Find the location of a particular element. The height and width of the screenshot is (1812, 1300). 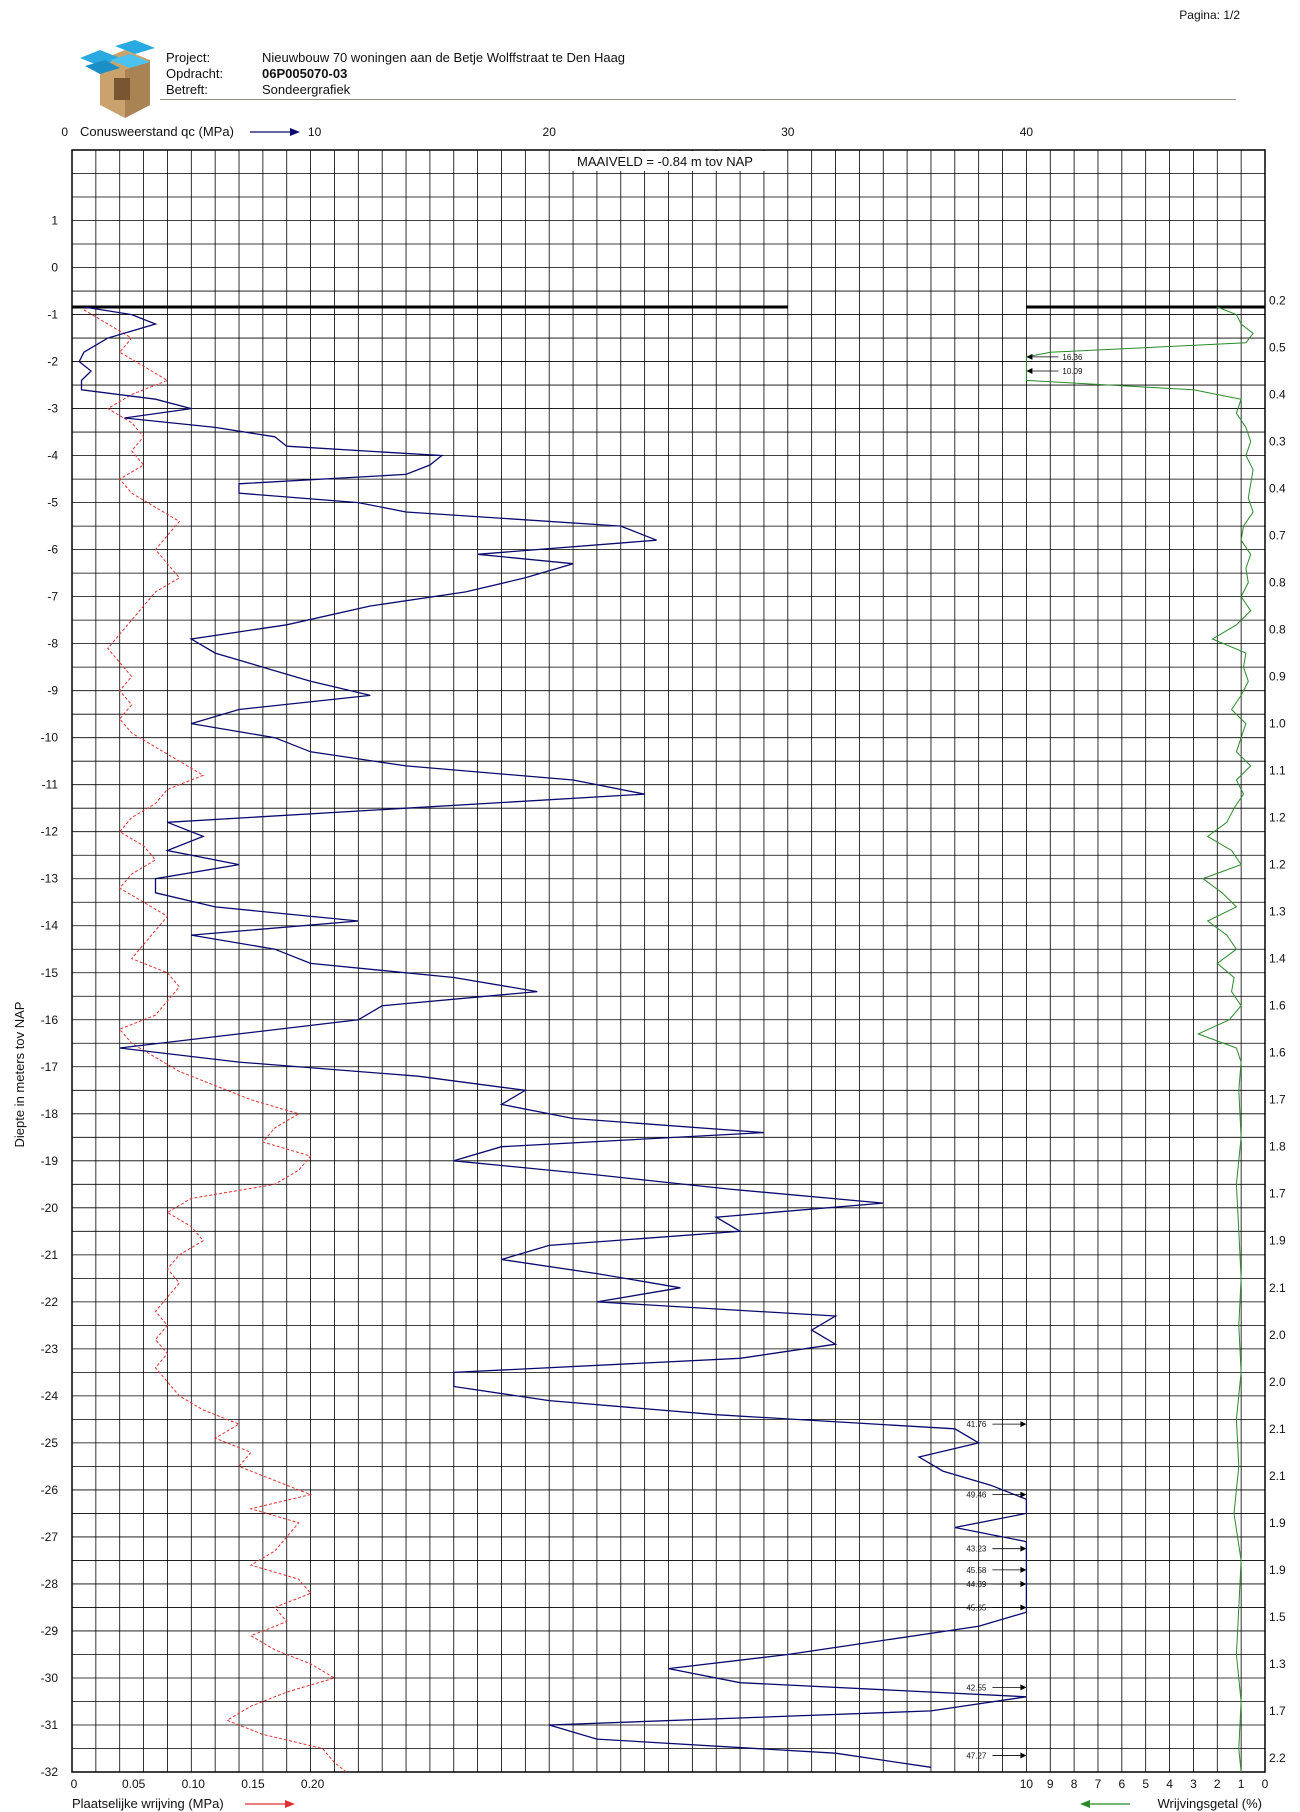

y-axis-tick-label: -7 is located at coordinates (52, 597).